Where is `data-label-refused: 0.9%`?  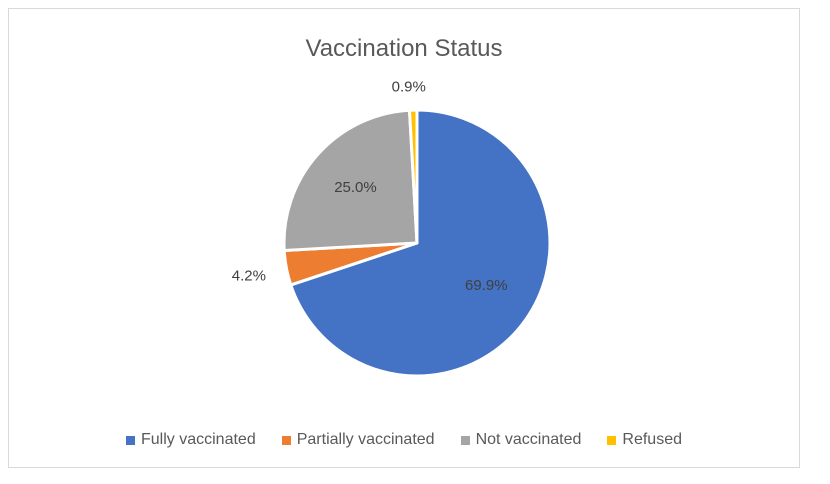 data-label-refused: 0.9% is located at coordinates (409, 86).